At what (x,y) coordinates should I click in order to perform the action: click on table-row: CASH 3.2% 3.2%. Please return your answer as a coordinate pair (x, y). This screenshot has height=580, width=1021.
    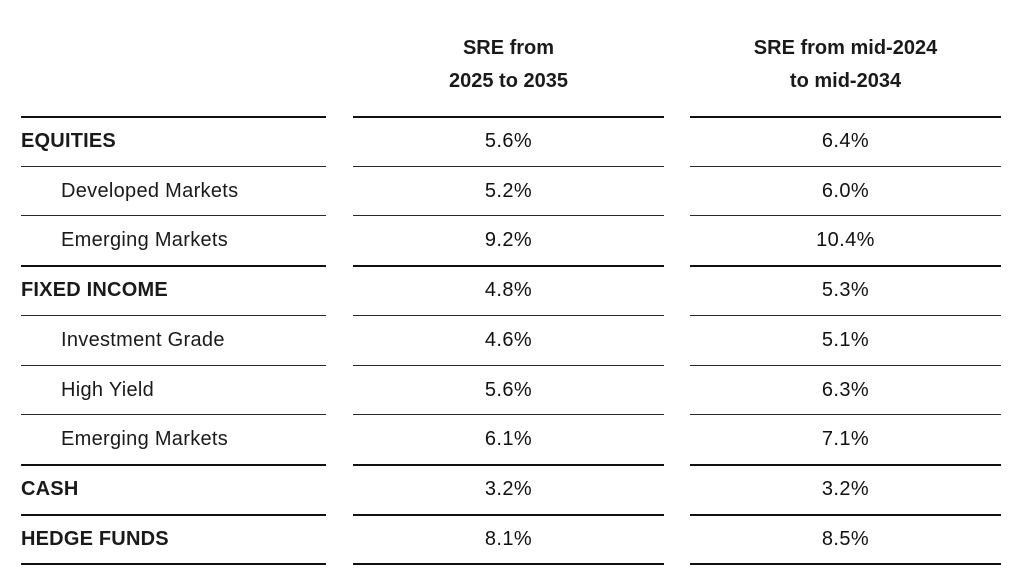
    Looking at the image, I should click on (510, 489).